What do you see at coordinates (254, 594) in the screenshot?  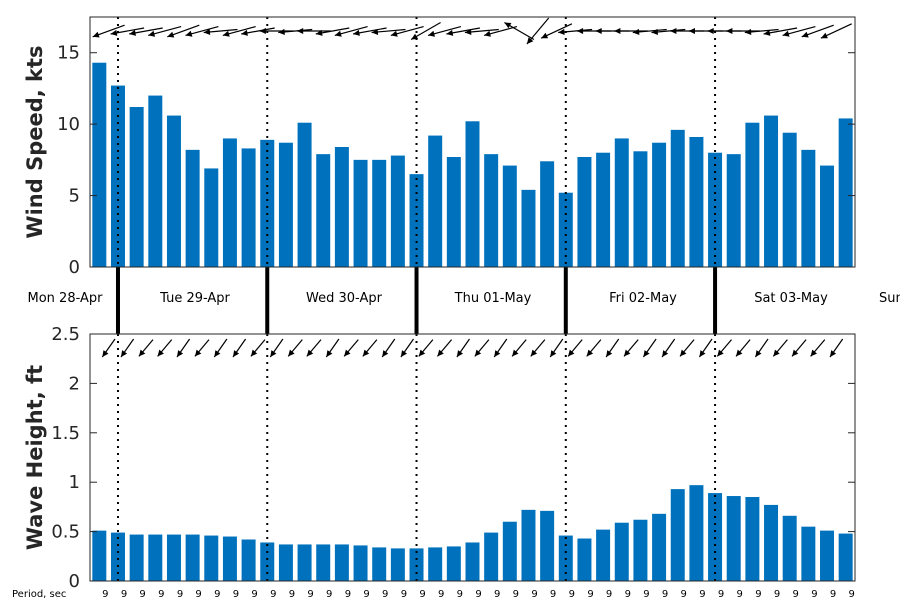 I see `period-value-8: 9` at bounding box center [254, 594].